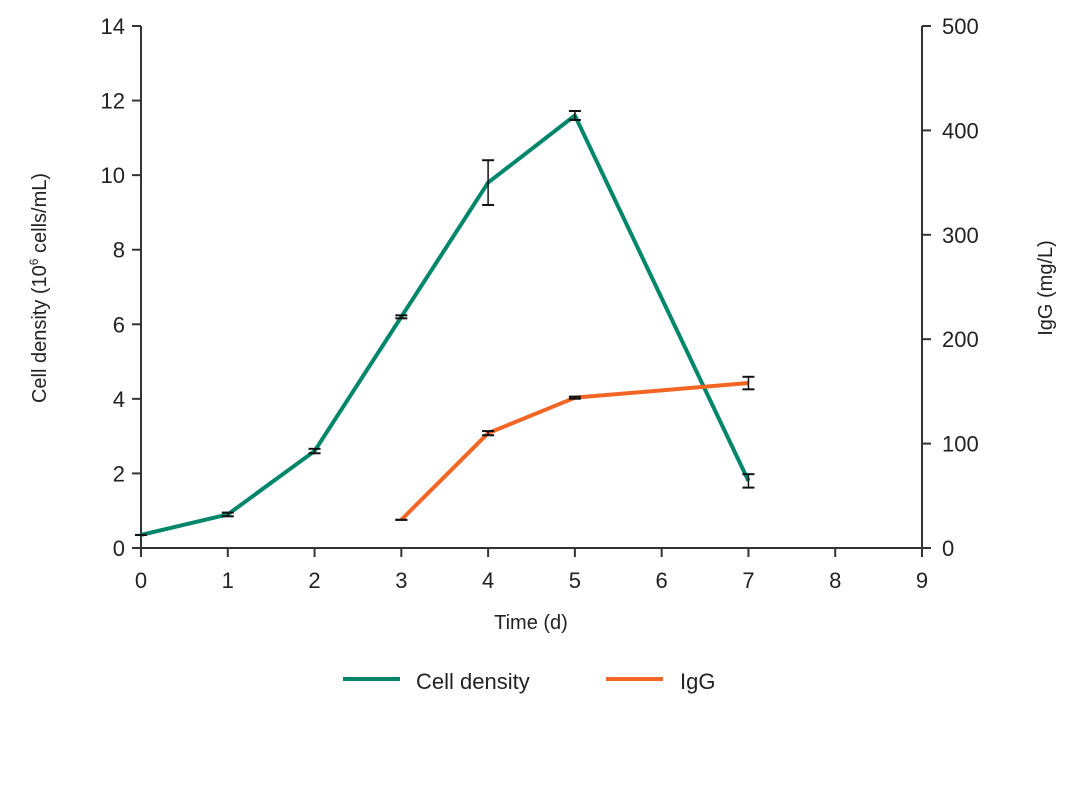  Describe the element at coordinates (121, 287) in the screenshot. I see `y-left-ticks: 0 2 4 6 8 10 12 14` at that location.